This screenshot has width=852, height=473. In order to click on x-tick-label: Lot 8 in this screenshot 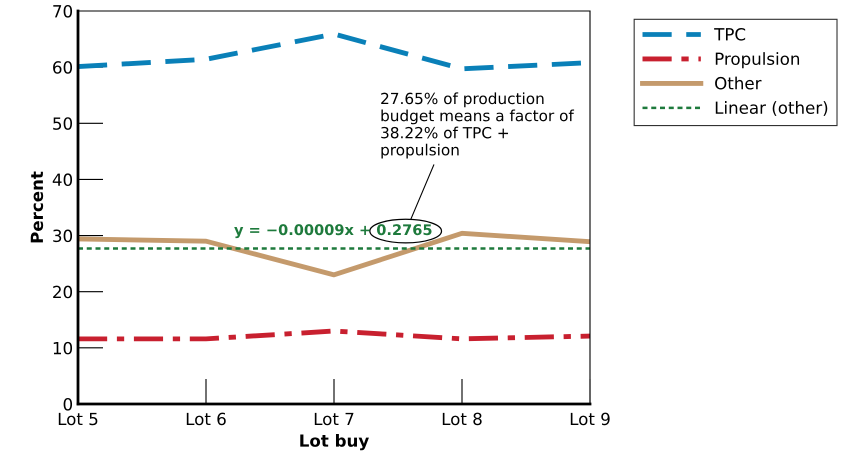, I will do `click(462, 419)`.